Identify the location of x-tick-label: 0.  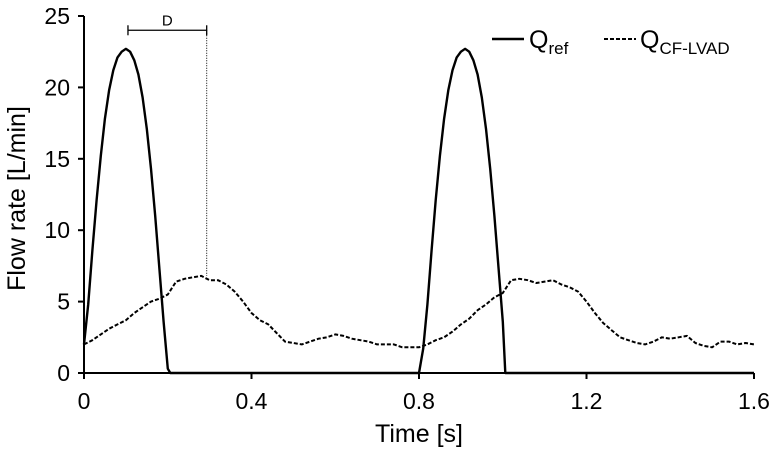
(84, 401).